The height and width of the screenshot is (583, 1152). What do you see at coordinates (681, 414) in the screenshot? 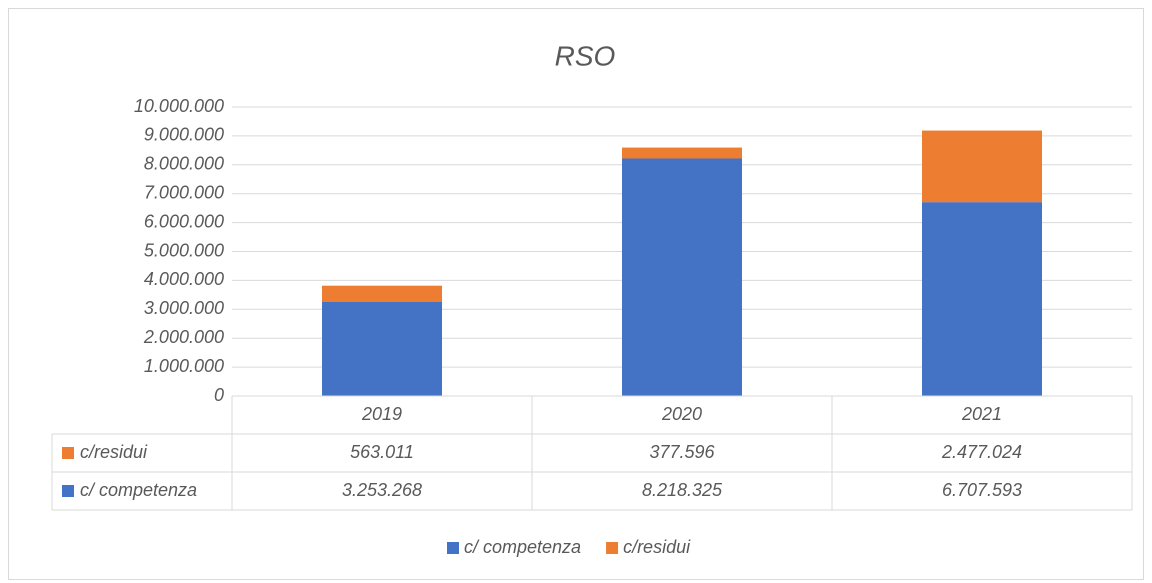
I see `x-tick-label: 2020` at bounding box center [681, 414].